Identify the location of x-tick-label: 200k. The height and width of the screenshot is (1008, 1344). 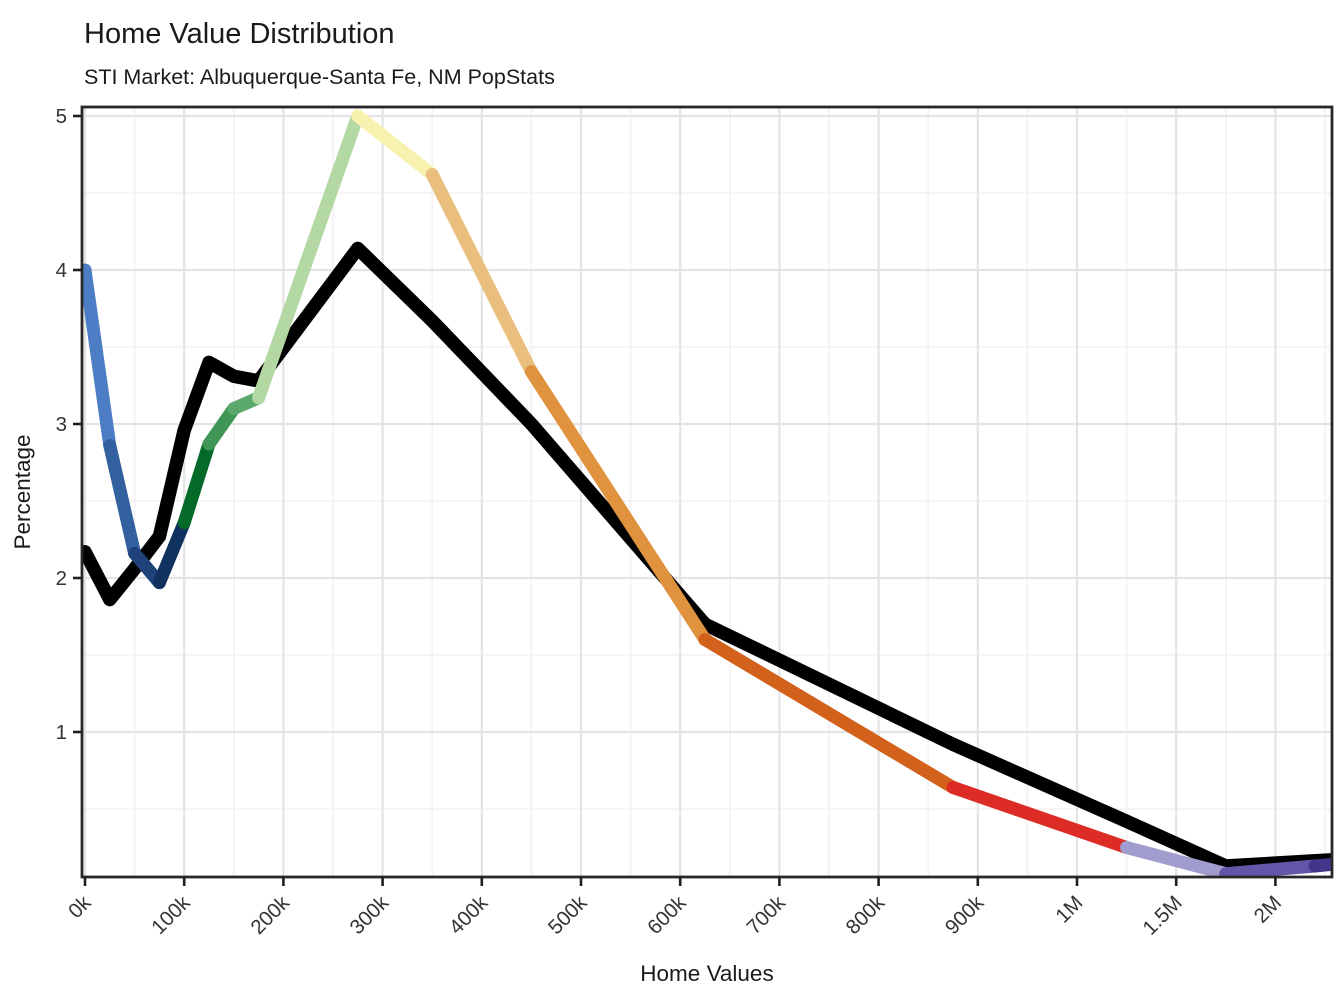
(270, 915).